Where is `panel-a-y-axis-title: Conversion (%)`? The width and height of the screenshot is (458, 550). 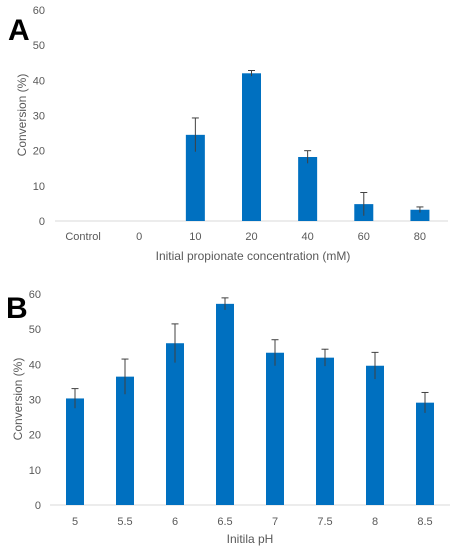 panel-a-y-axis-title: Conversion (%) is located at coordinates (22, 115).